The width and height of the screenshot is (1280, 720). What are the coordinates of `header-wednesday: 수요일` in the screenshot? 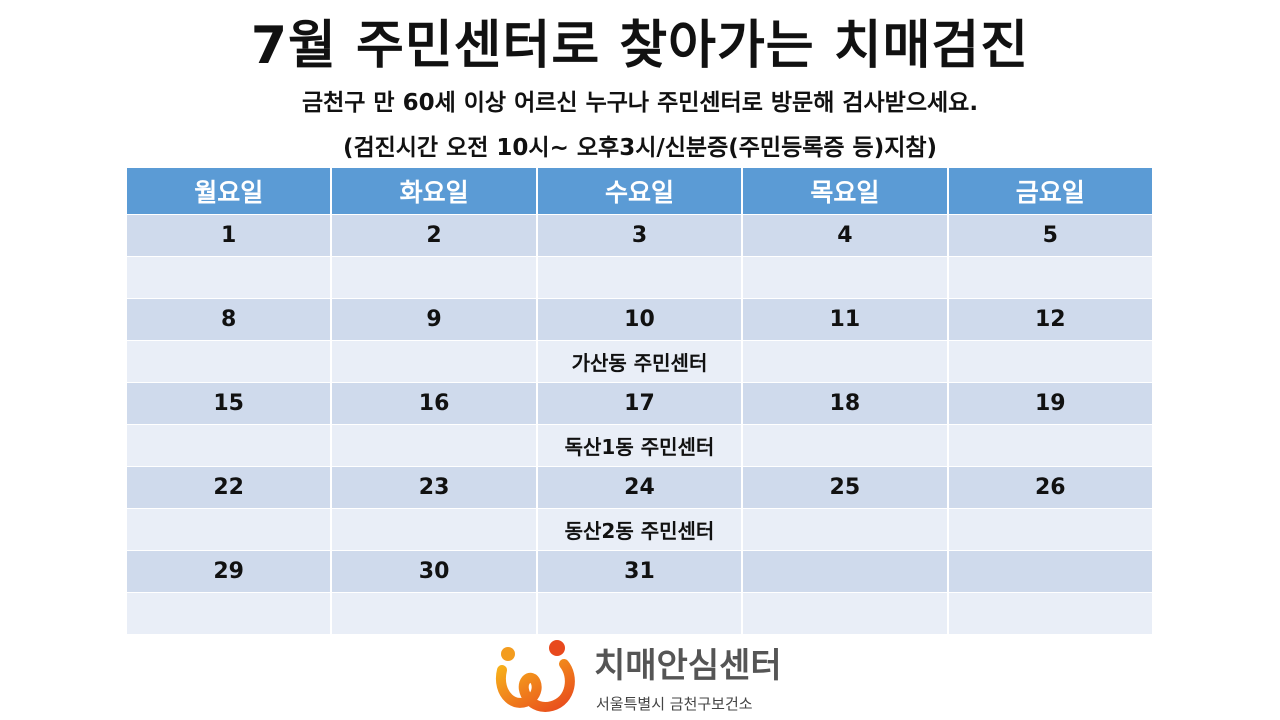 It's located at (639, 191).